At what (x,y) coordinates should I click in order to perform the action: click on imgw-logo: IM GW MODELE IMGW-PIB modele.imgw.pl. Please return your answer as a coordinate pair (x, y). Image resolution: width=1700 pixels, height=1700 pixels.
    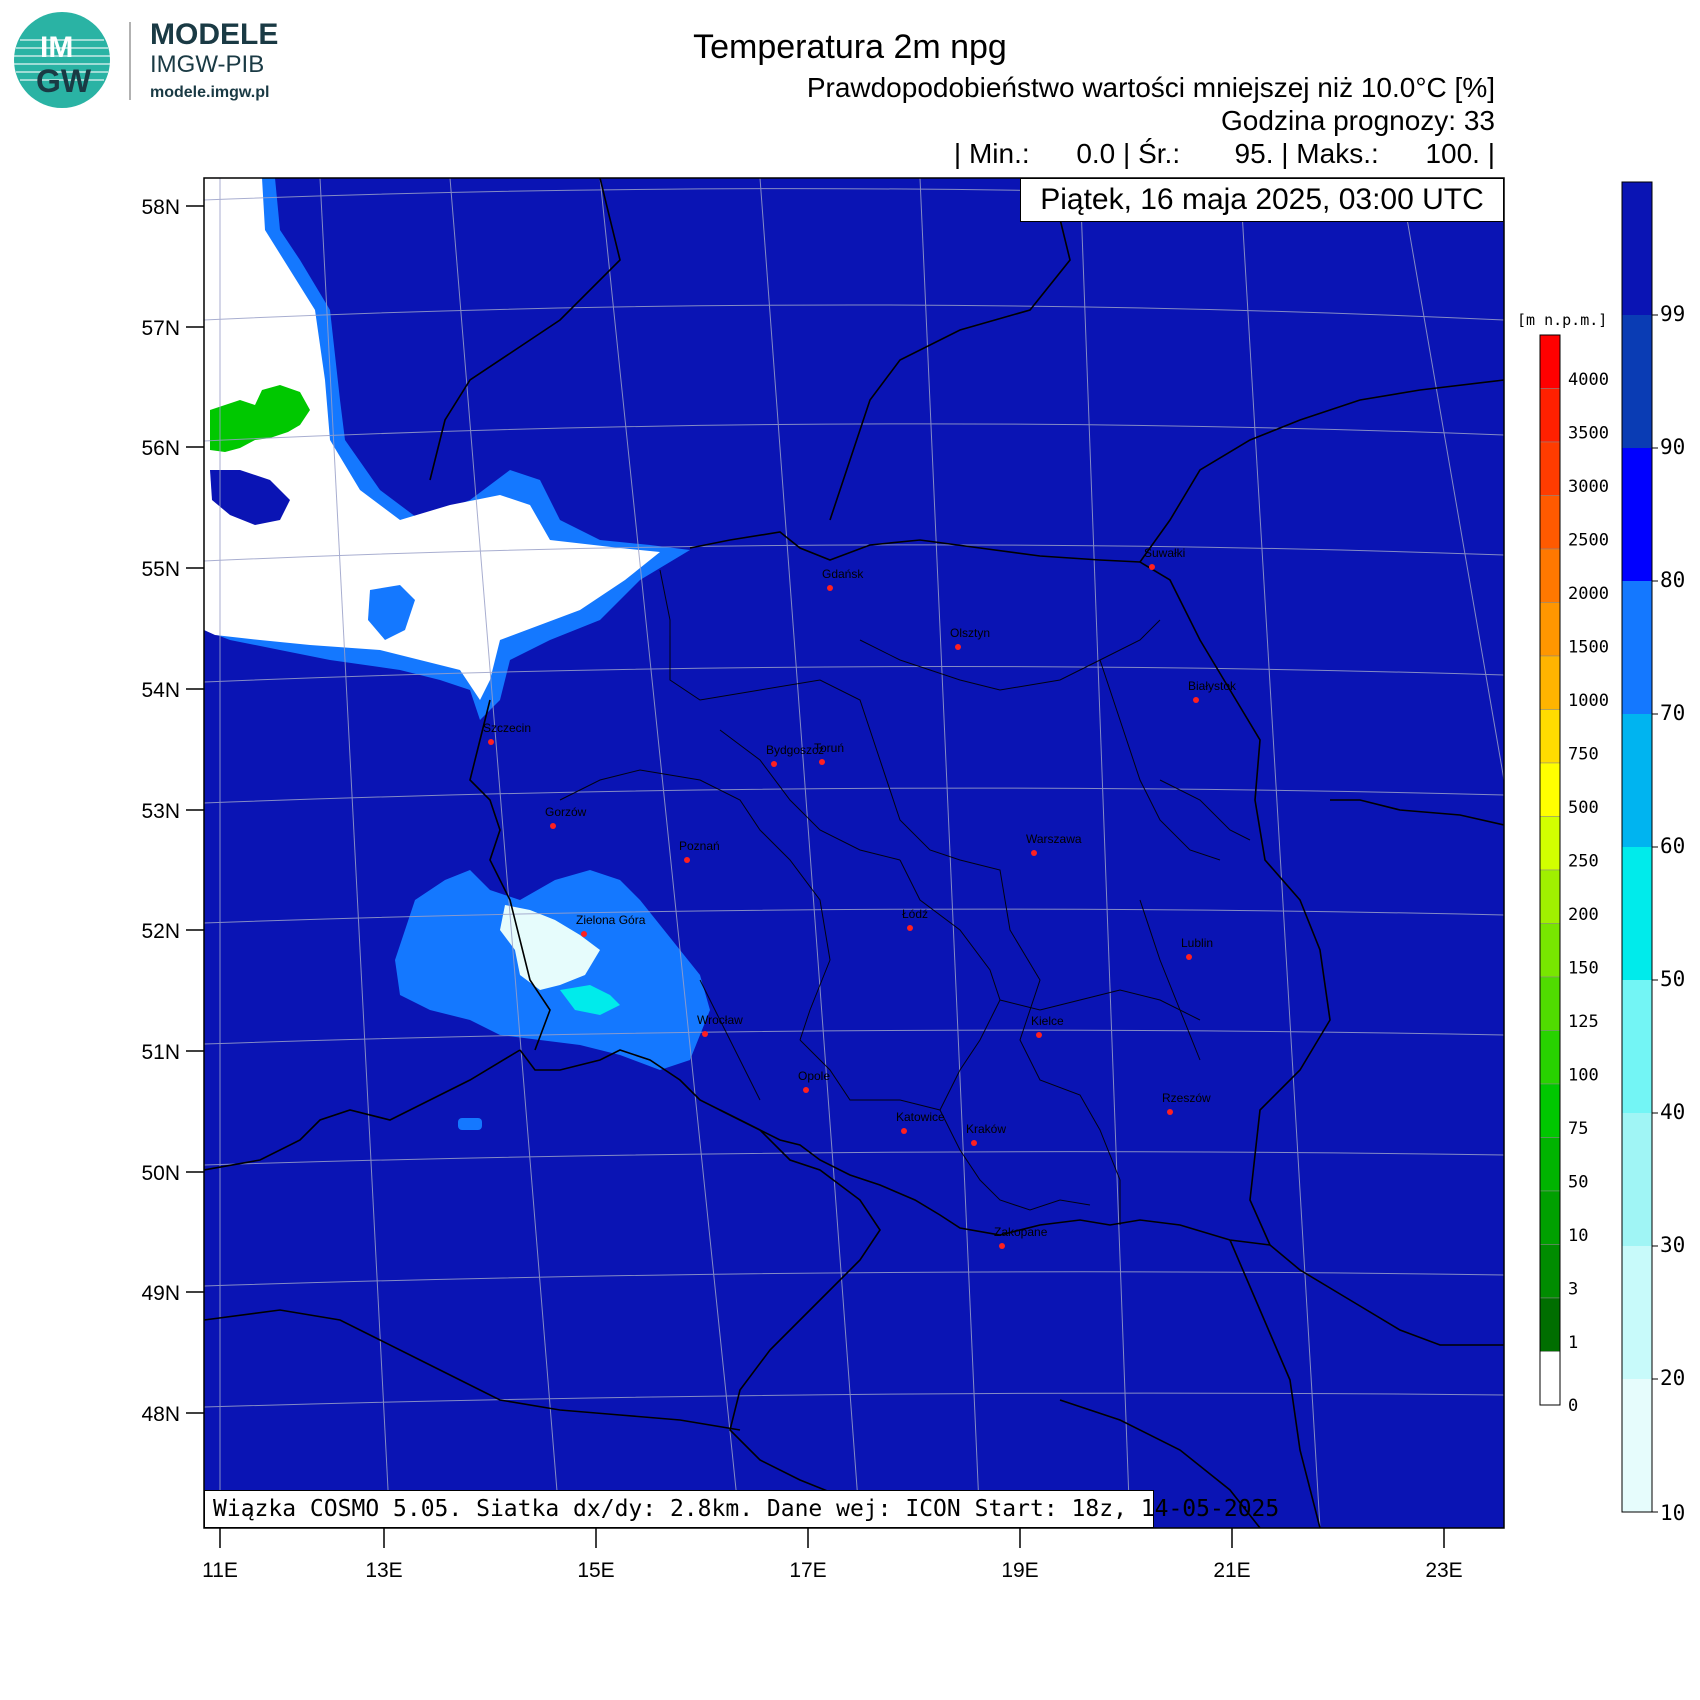
    Looking at the image, I should click on (146, 60).